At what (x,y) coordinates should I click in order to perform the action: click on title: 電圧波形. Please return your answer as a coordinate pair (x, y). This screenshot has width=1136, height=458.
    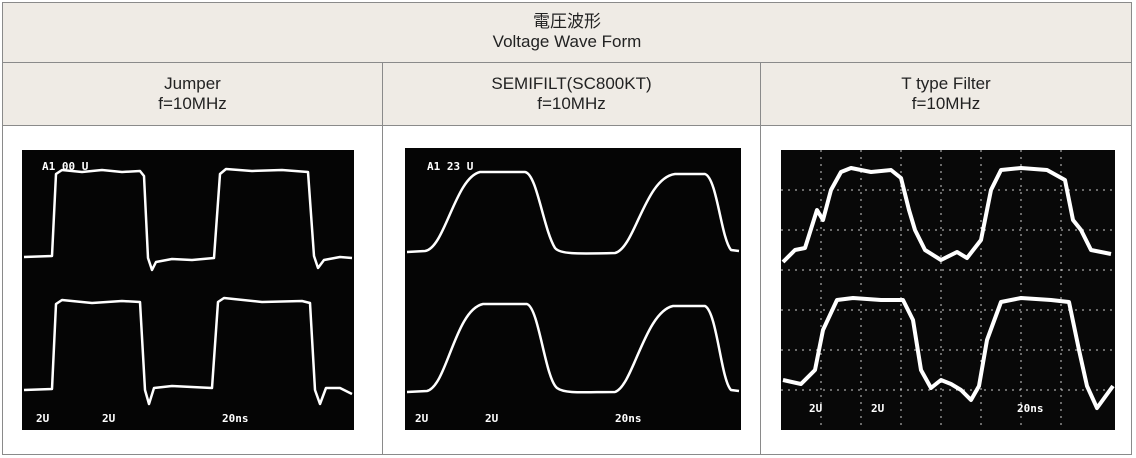
    Looking at the image, I should click on (567, 21).